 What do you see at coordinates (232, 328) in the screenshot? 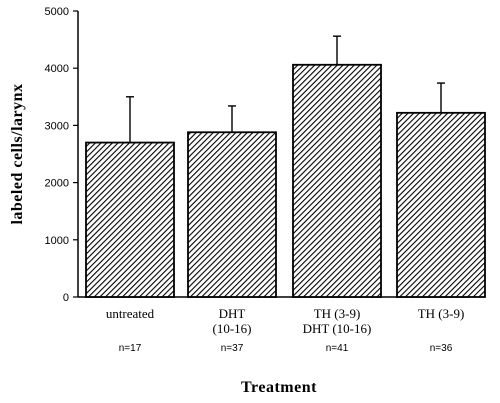
I see `category-label: (10-16)` at bounding box center [232, 328].